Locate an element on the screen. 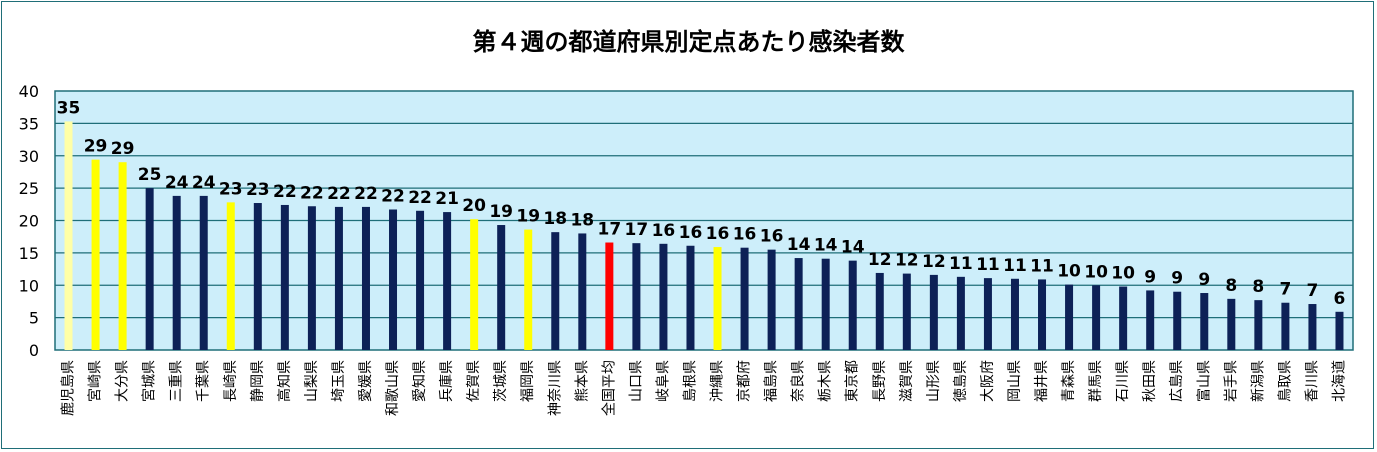  x-tick-label: 福岡県 is located at coordinates (528, 381).